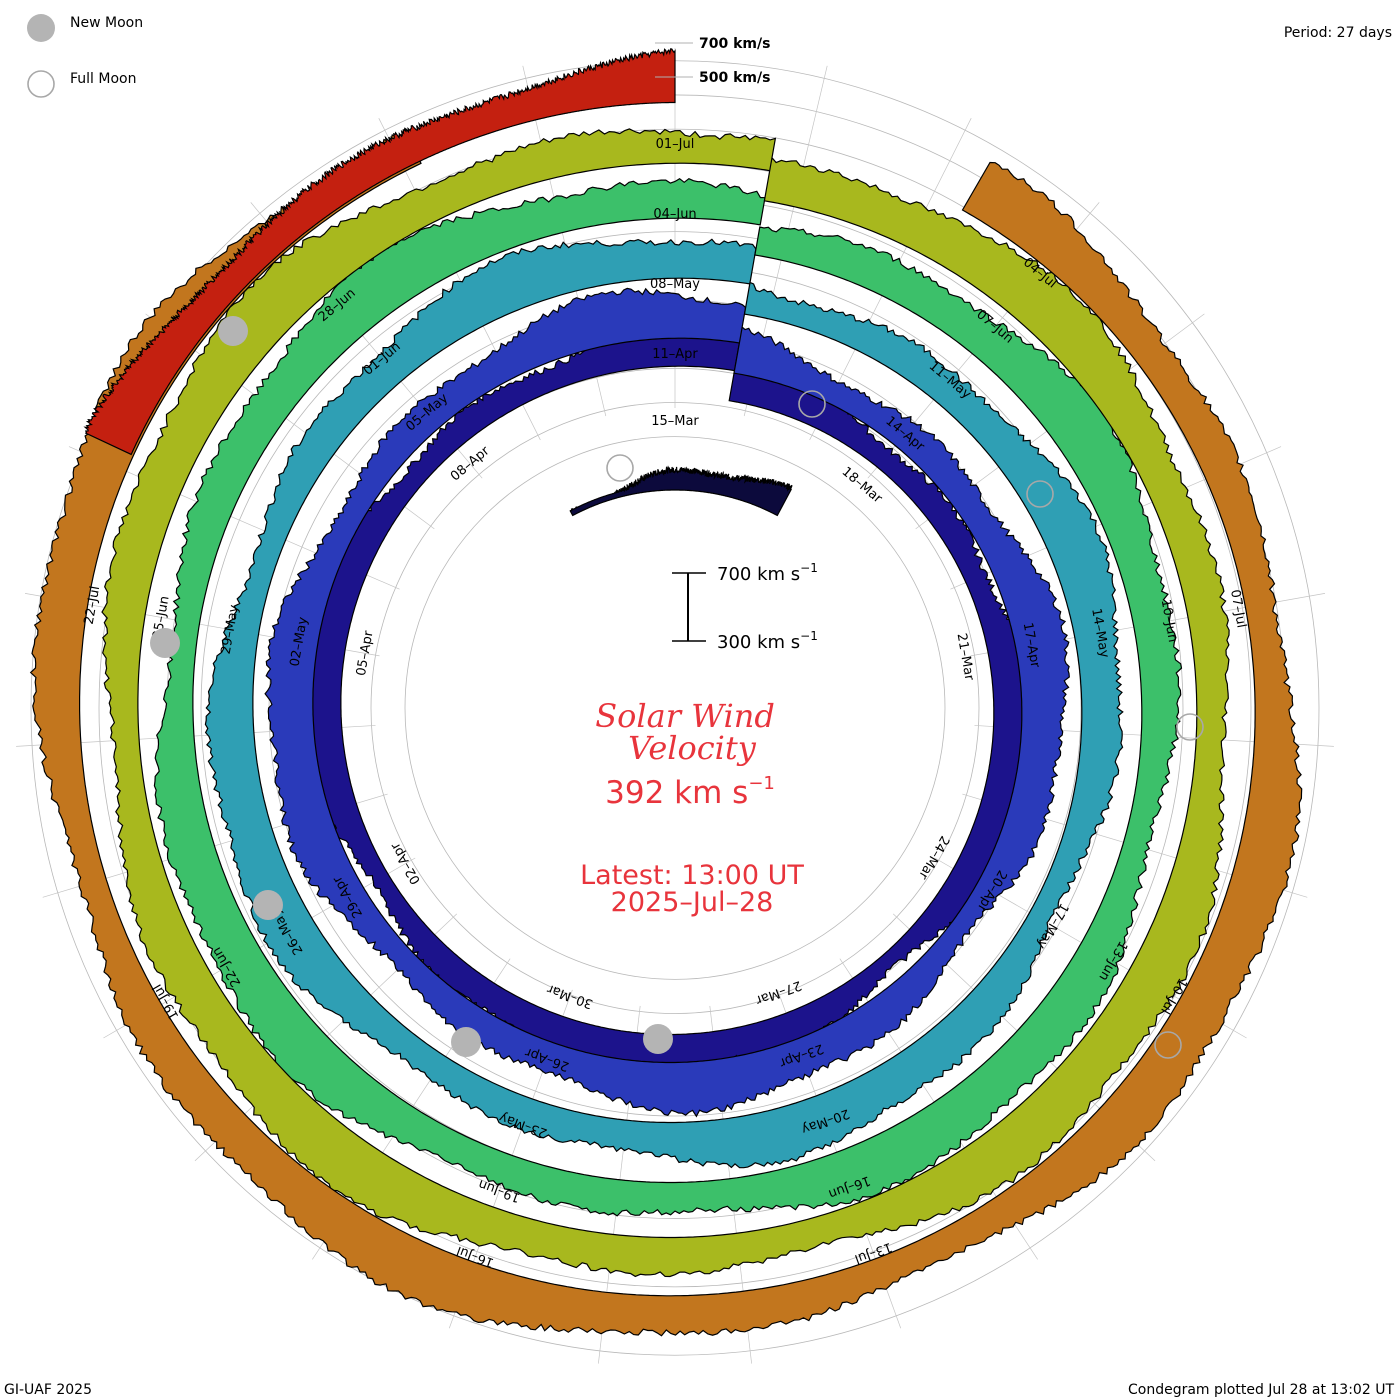 This screenshot has height=1400, width=1400. I want to click on date-label: 11–Apr, so click(675, 354).